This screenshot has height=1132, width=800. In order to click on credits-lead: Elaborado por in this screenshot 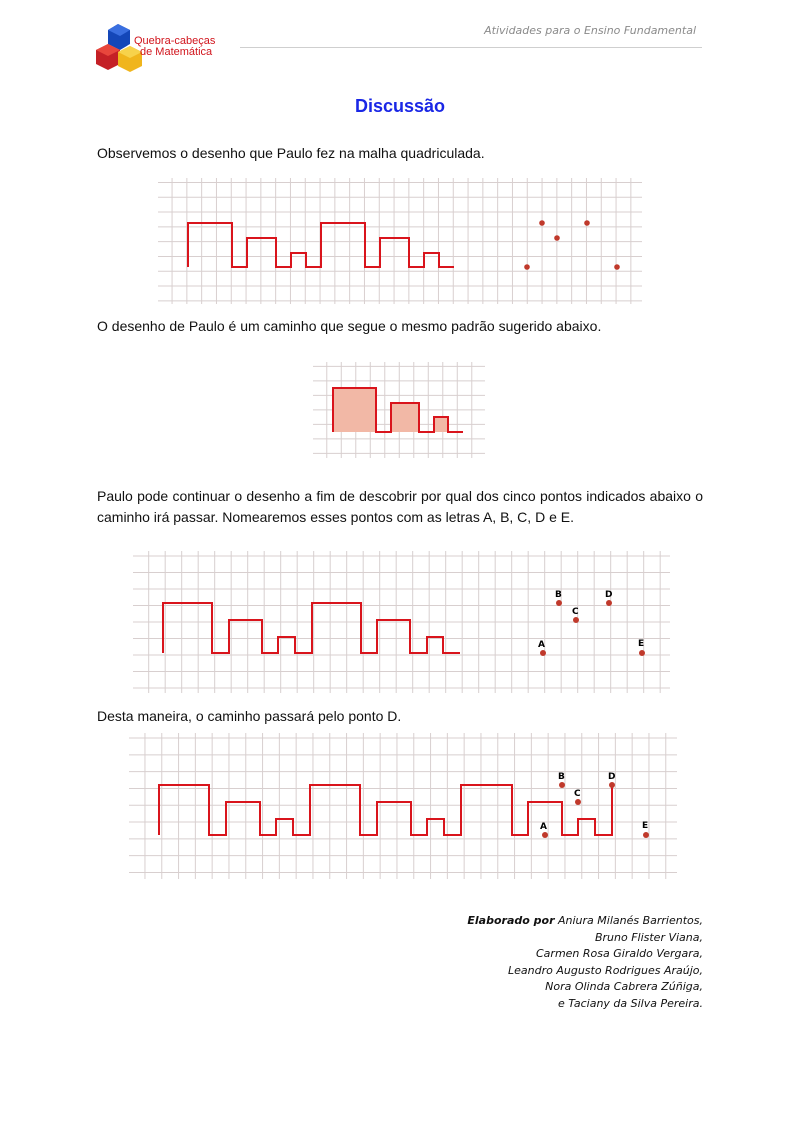, I will do `click(511, 920)`.